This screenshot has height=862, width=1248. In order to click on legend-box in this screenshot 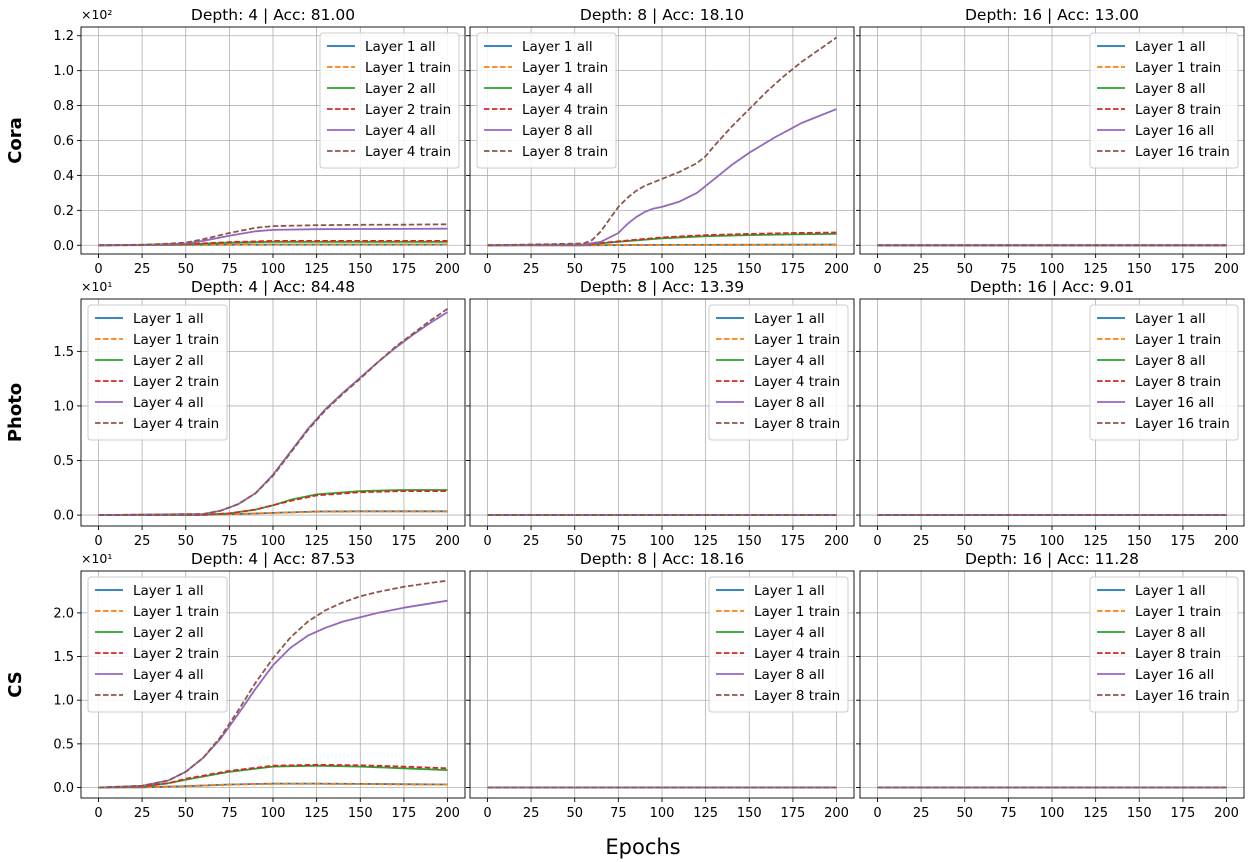, I will do `click(1164, 372)`.